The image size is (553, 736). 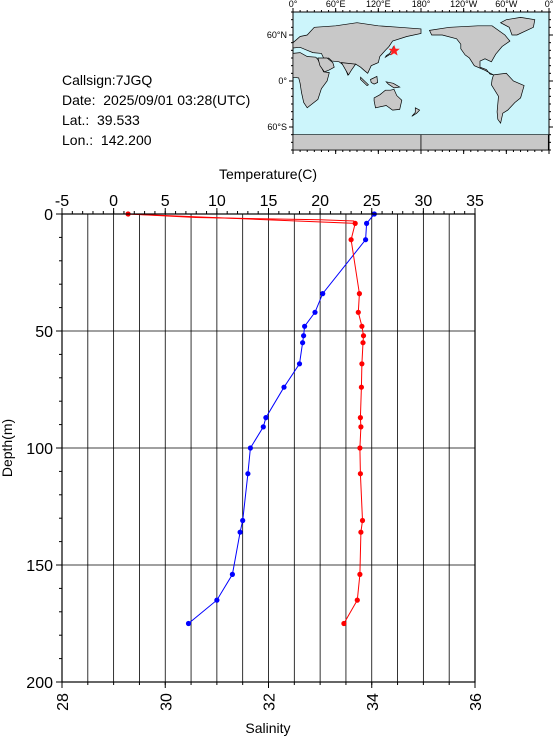 What do you see at coordinates (44, 332) in the screenshot?
I see `depth-tick-label: 50` at bounding box center [44, 332].